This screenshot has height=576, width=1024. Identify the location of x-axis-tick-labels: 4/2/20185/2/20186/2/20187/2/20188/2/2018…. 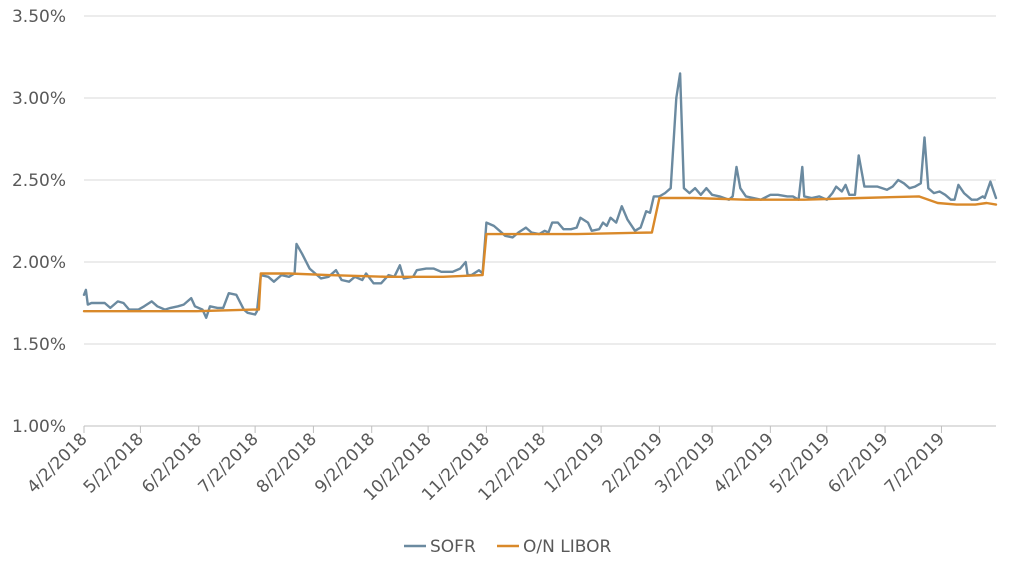
(486, 467).